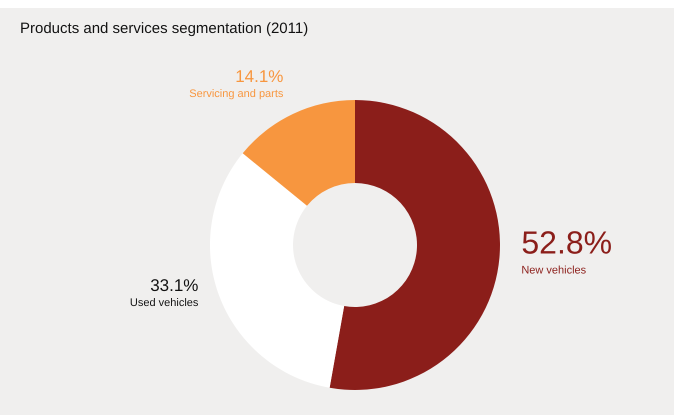 This screenshot has height=415, width=674. I want to click on data-label: 52.8%, so click(566, 242).